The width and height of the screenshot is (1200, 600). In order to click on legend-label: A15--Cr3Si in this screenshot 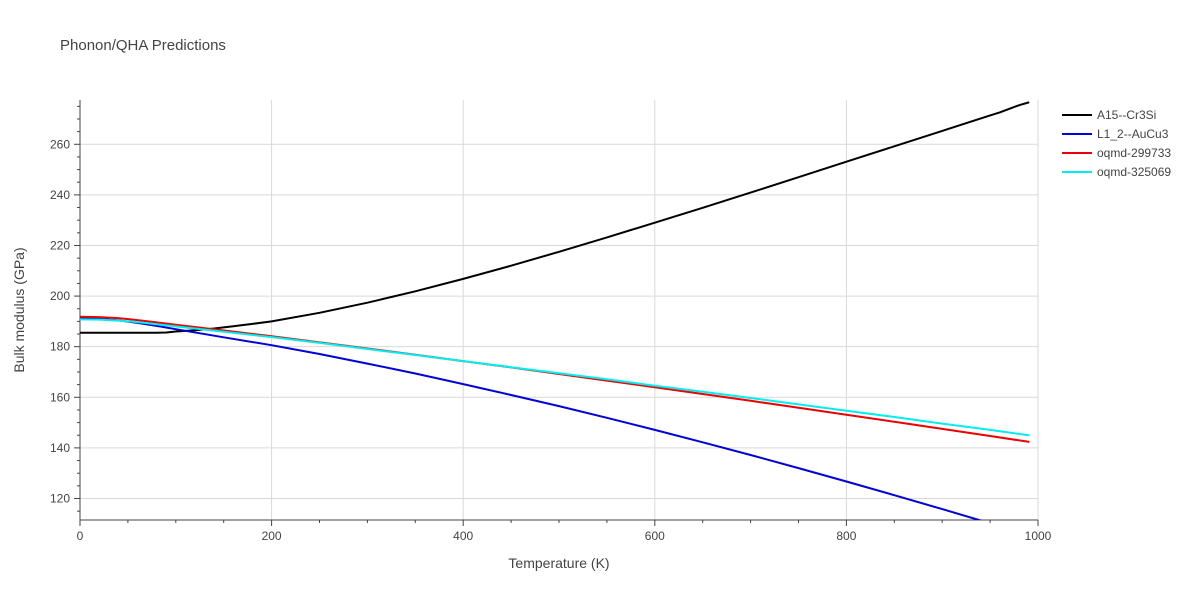, I will do `click(1126, 115)`.